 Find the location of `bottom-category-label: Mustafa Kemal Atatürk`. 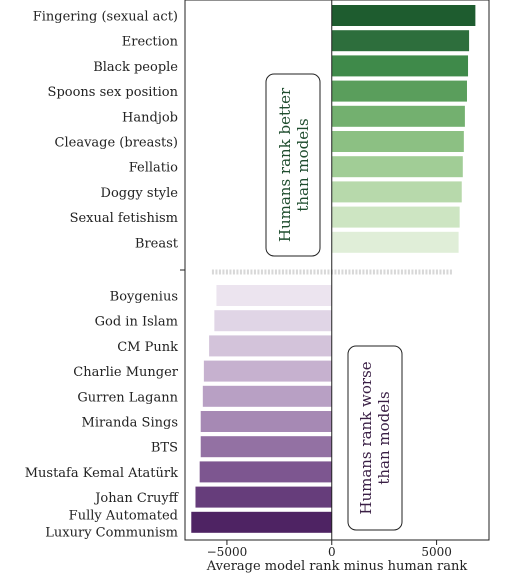

bottom-category-label: Mustafa Kemal Atatürk is located at coordinates (101, 473).